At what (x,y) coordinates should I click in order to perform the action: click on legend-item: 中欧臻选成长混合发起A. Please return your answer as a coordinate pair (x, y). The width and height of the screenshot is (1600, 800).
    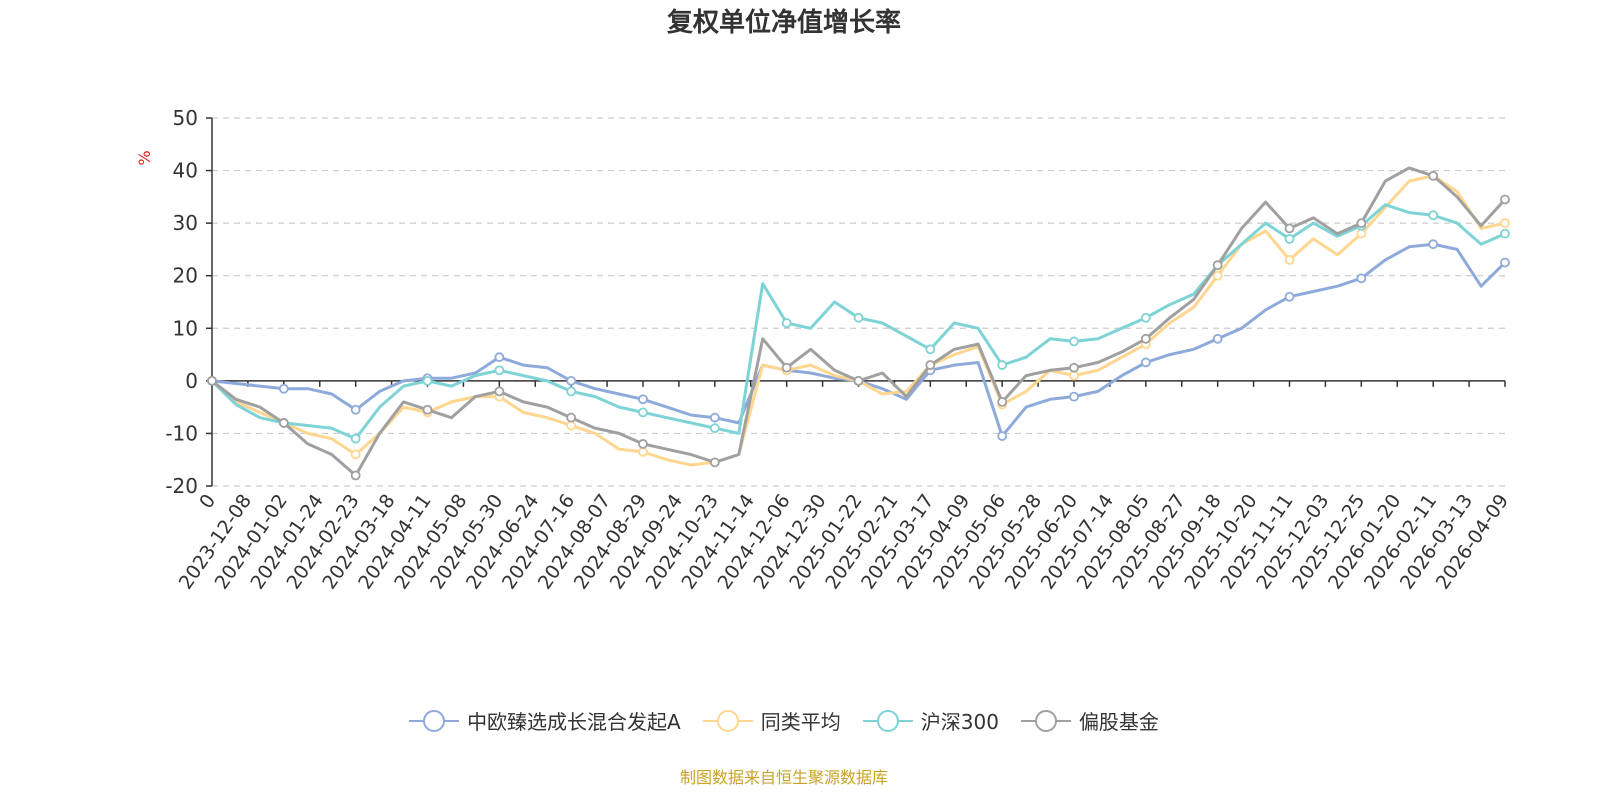
    Looking at the image, I should click on (545, 720).